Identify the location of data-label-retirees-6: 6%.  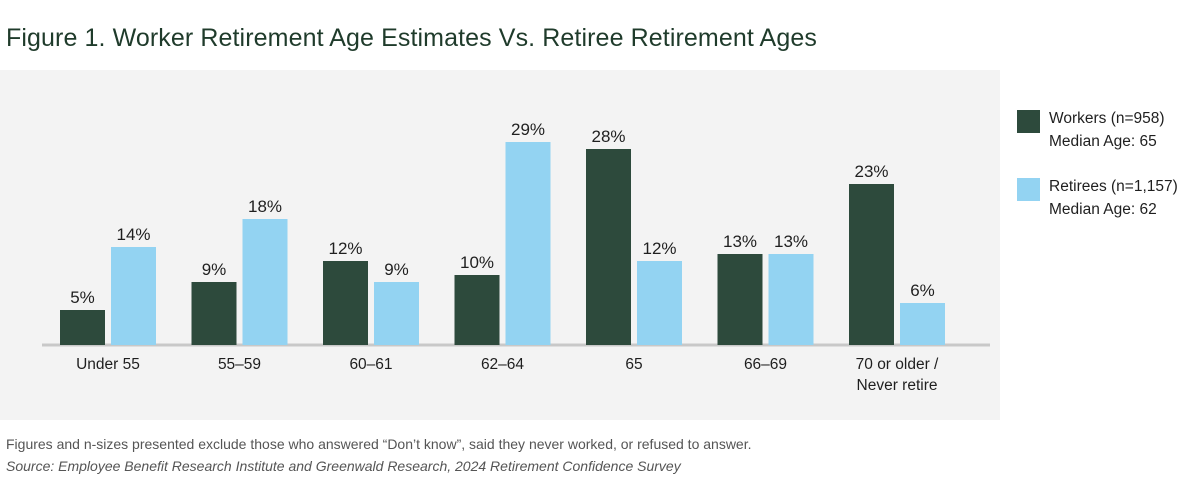
(922, 290).